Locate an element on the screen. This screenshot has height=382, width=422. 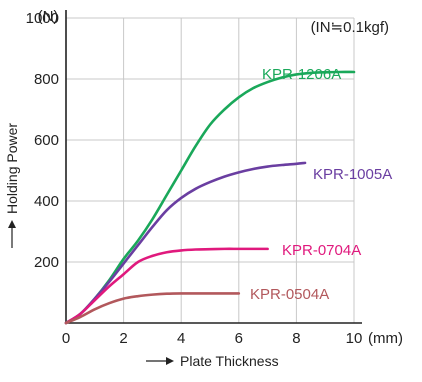
x-tick-label: 6 is located at coordinates (239, 338).